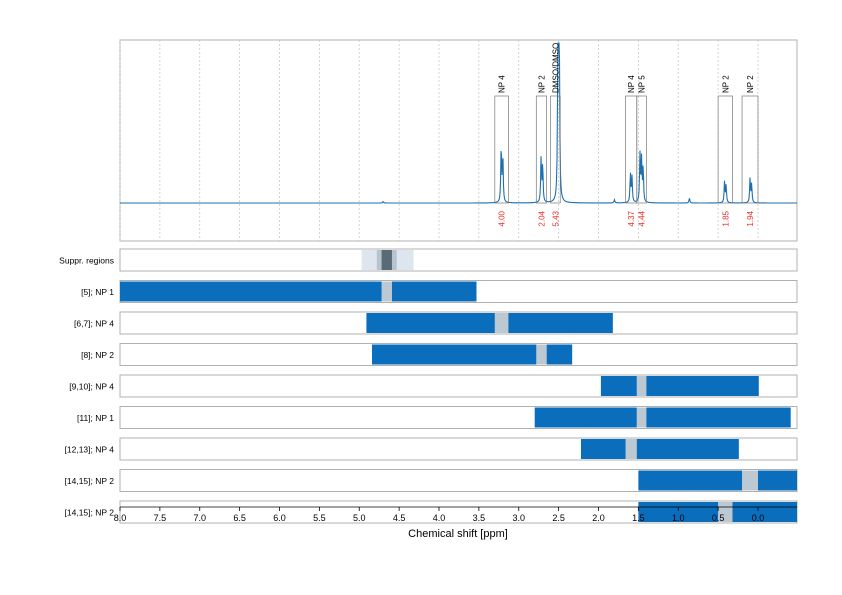 This screenshot has height=595, width=842. What do you see at coordinates (518, 518) in the screenshot?
I see `x-tick-label-10: 3.0` at bounding box center [518, 518].